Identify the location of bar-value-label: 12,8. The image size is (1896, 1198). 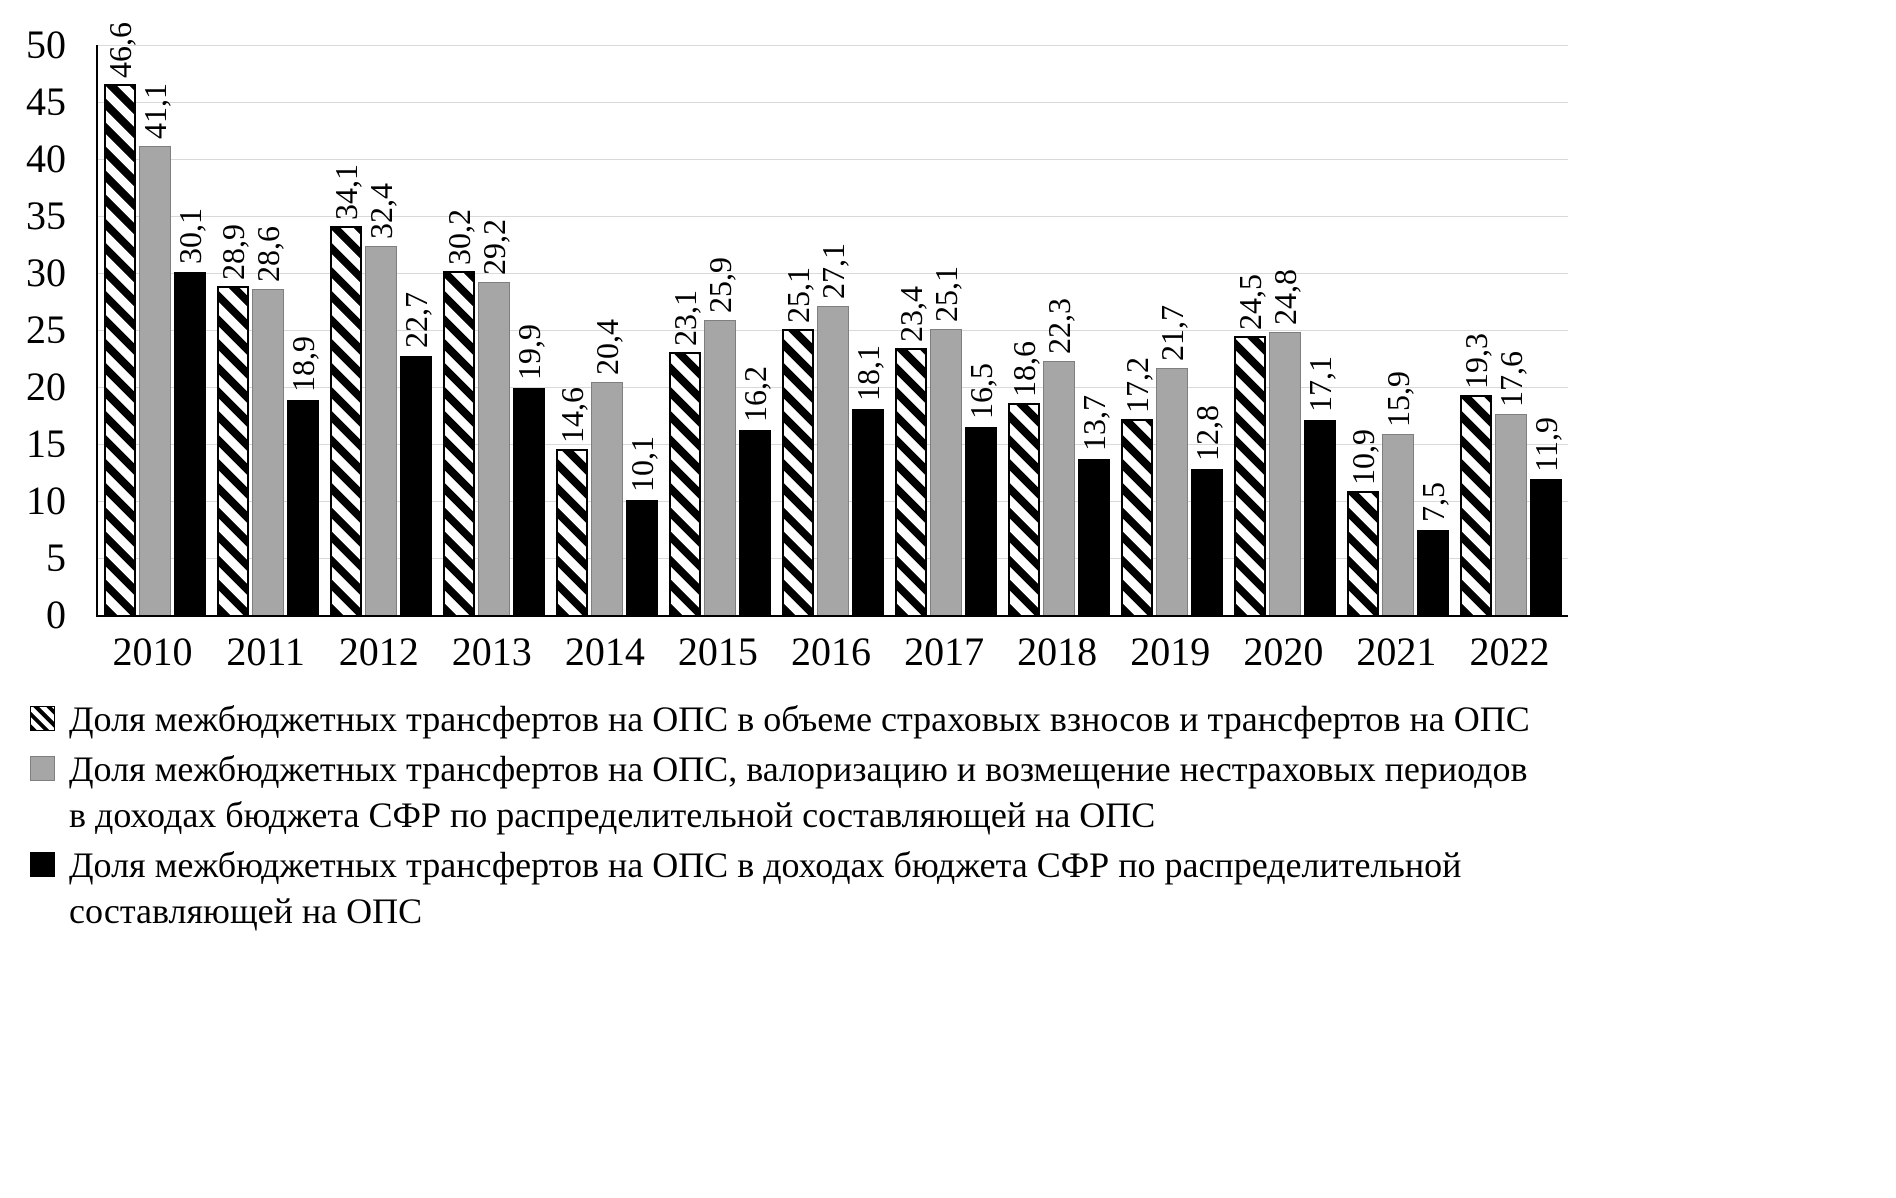
(1207, 433).